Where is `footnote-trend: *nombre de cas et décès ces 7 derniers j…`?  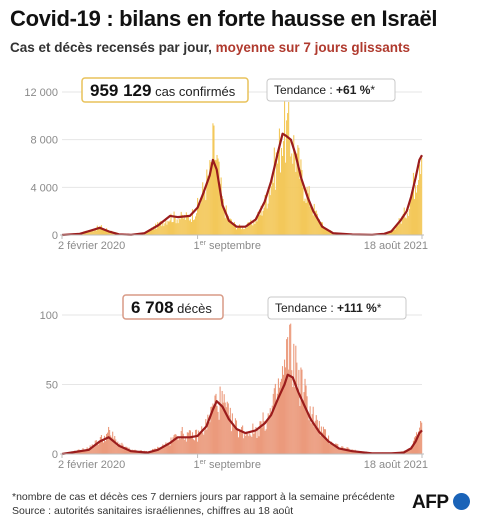
footnote-trend: *nombre de cas et décès ces 7 derniers j… is located at coordinates (203, 497).